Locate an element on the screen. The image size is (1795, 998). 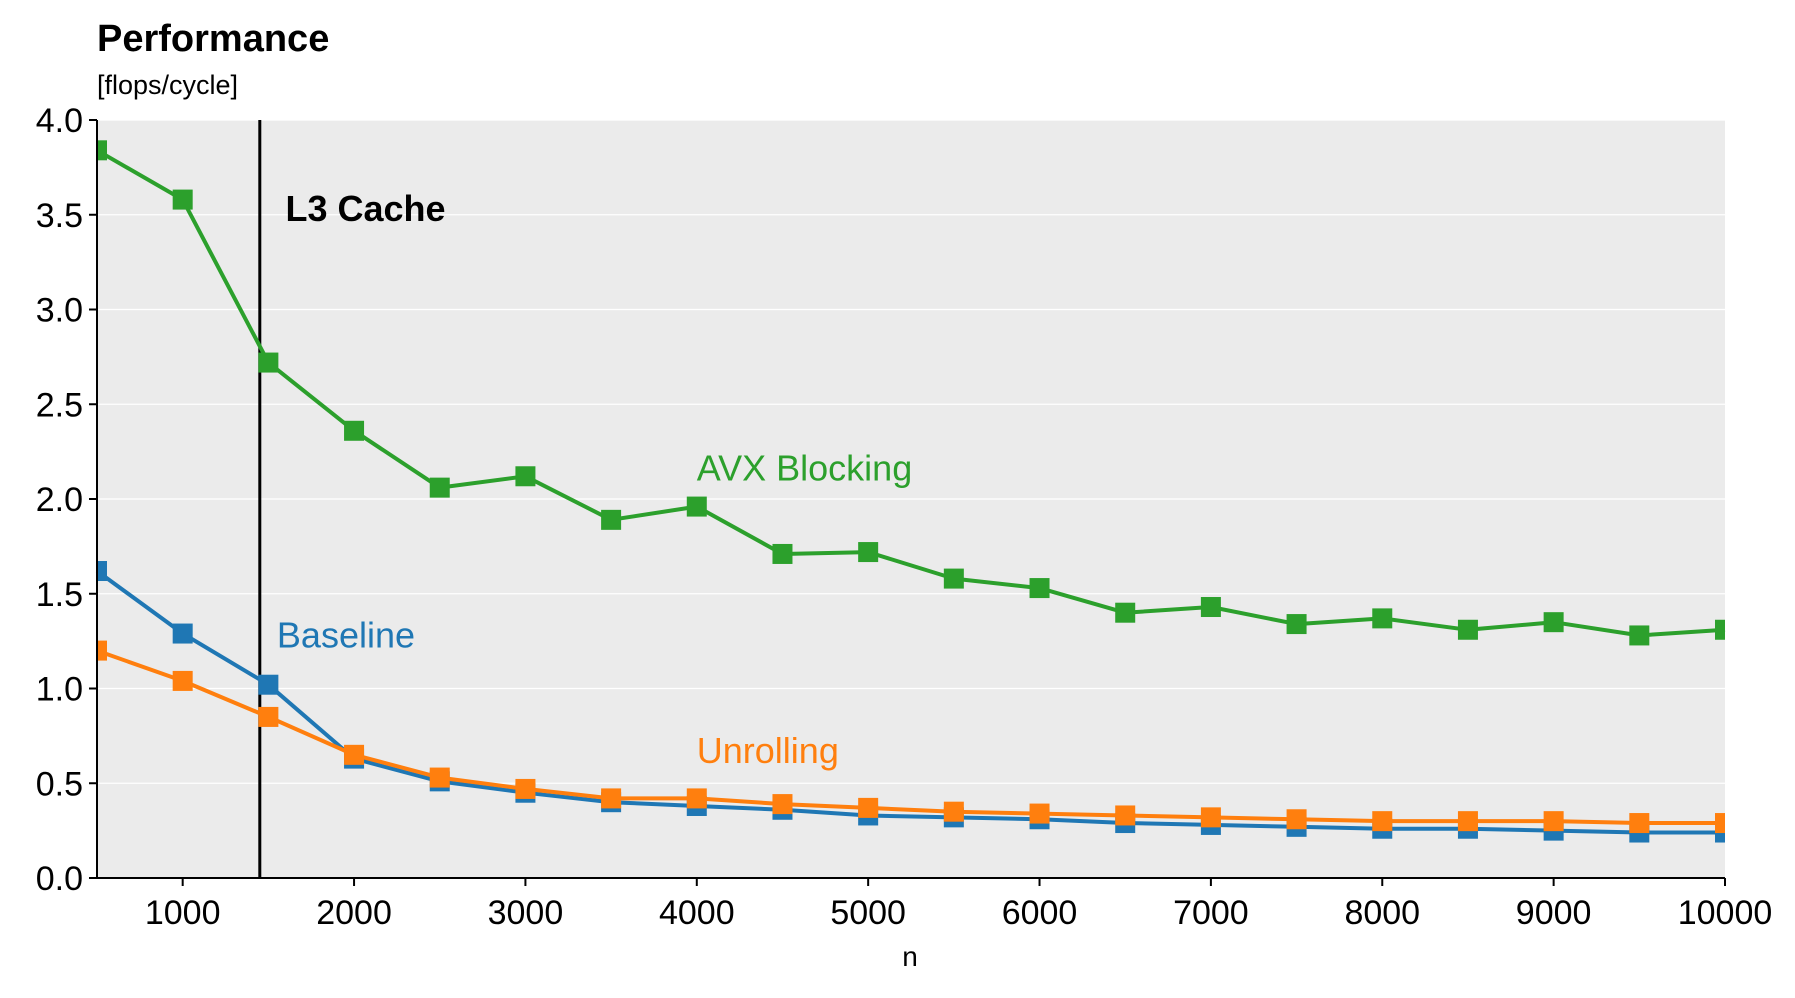
y-tick-label: 1.5 is located at coordinates (59, 595).